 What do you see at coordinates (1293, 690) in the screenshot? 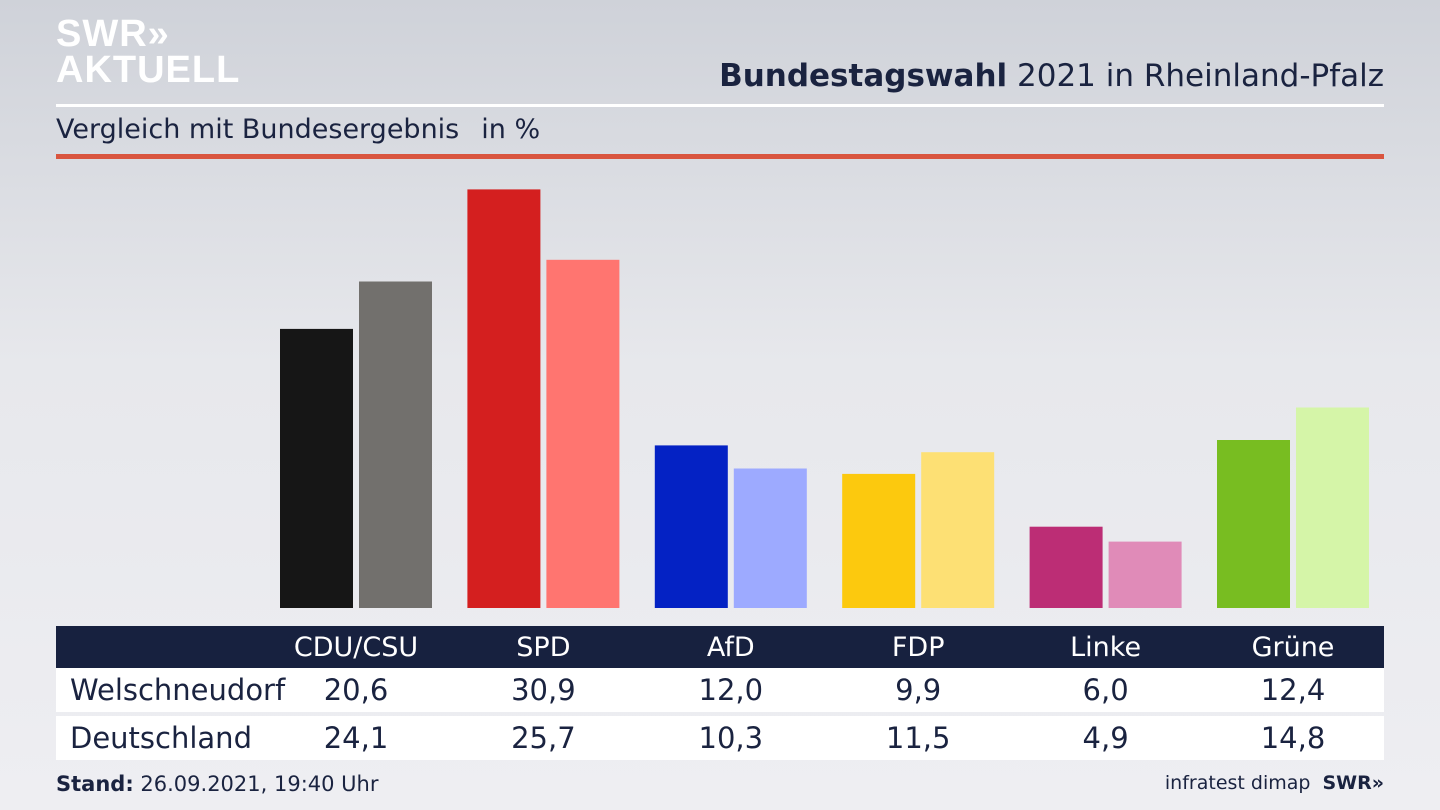
I see `value-gr-ne: 12,4` at bounding box center [1293, 690].